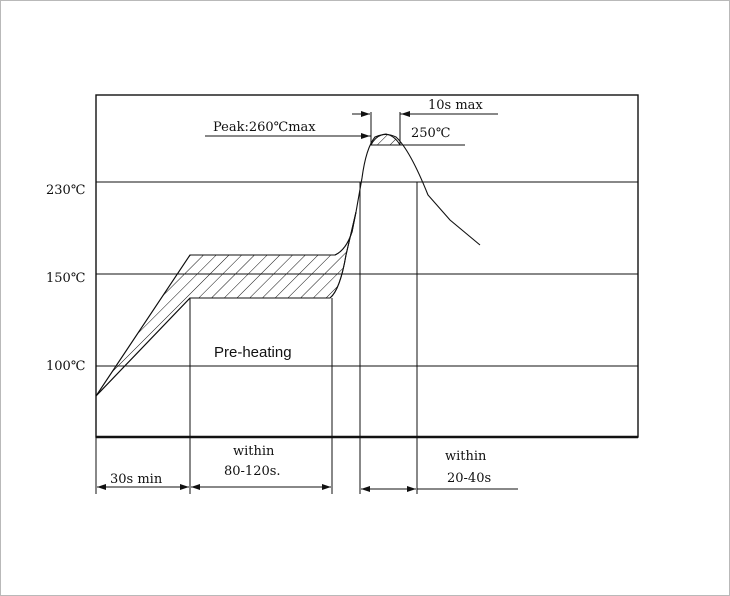  I want to click on ten-s-max-label: 10s max, so click(455, 105).